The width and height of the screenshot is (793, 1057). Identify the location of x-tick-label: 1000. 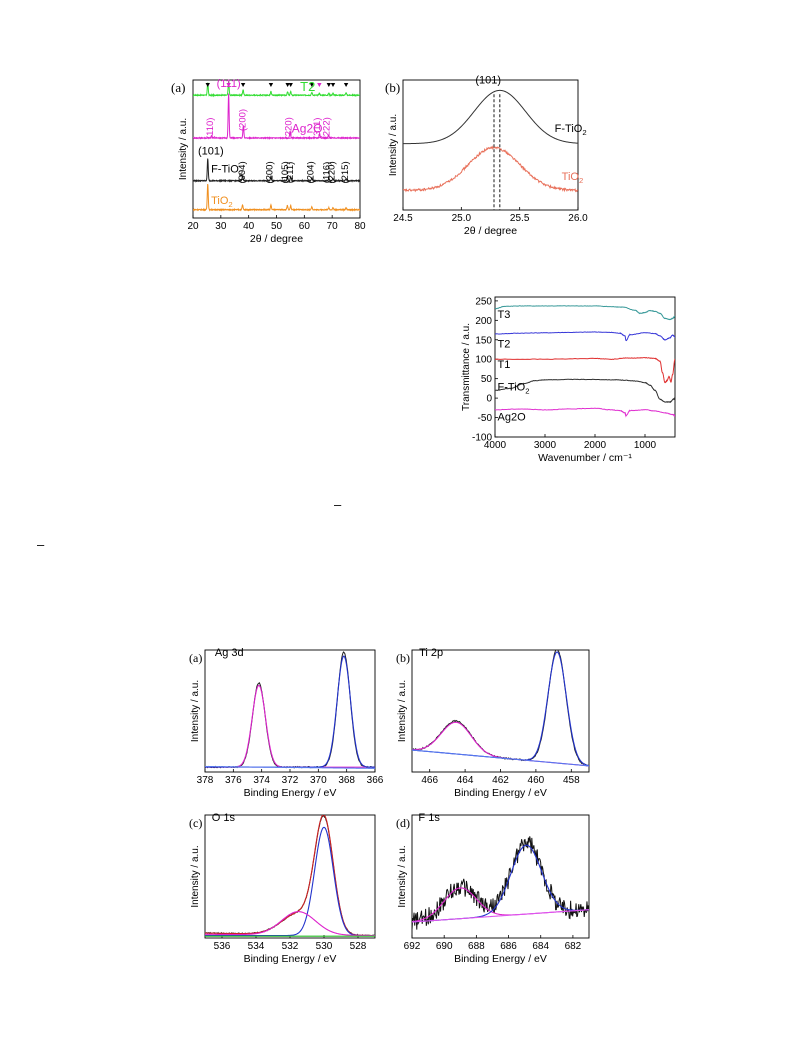
(645, 445).